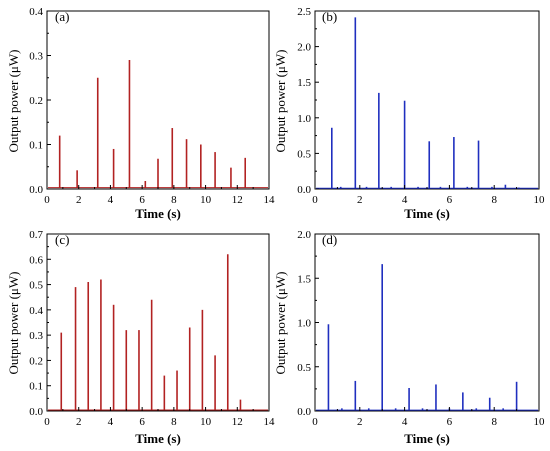 This screenshot has width=550, height=451. What do you see at coordinates (111, 422) in the screenshot?
I see `panel-c-x-tick-label-2: 4` at bounding box center [111, 422].